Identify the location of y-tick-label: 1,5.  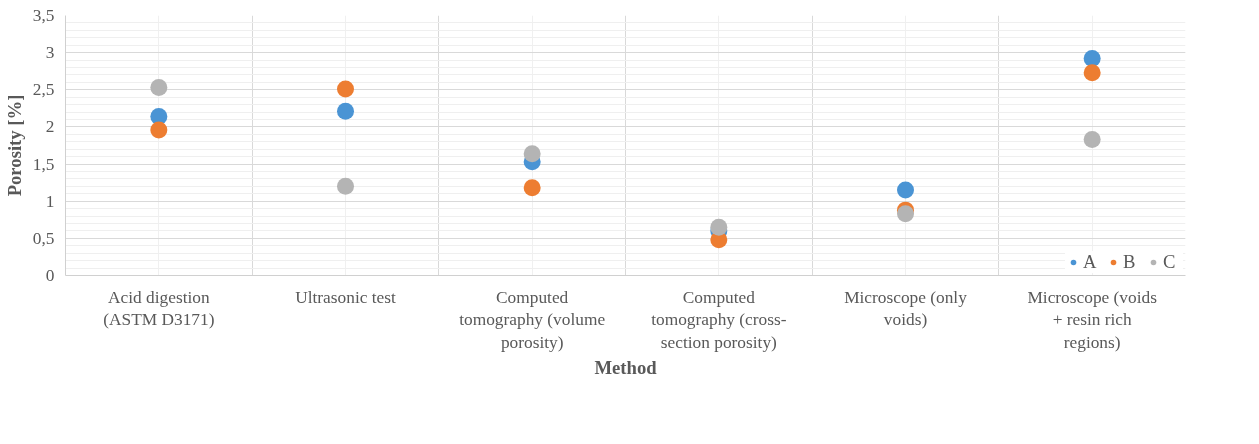
(43, 164).